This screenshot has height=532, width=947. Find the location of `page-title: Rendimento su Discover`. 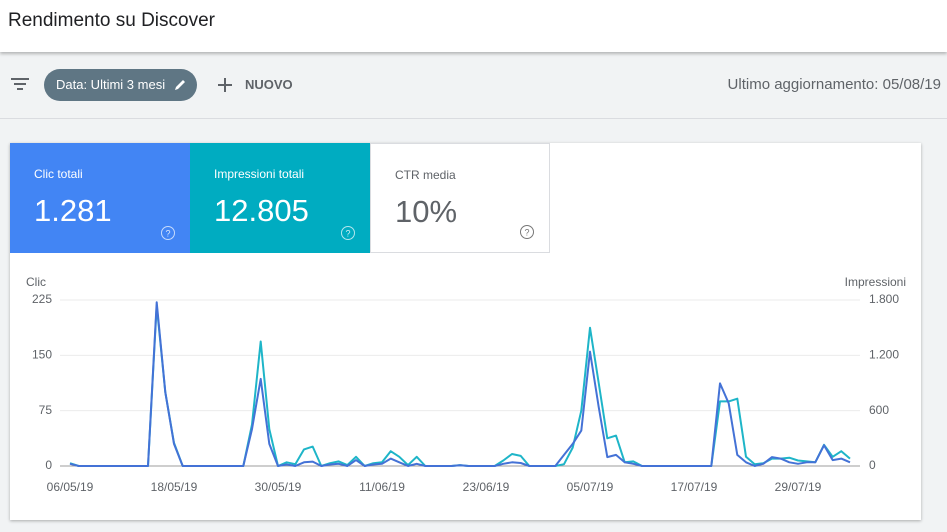

page-title: Rendimento su Discover is located at coordinates (111, 20).